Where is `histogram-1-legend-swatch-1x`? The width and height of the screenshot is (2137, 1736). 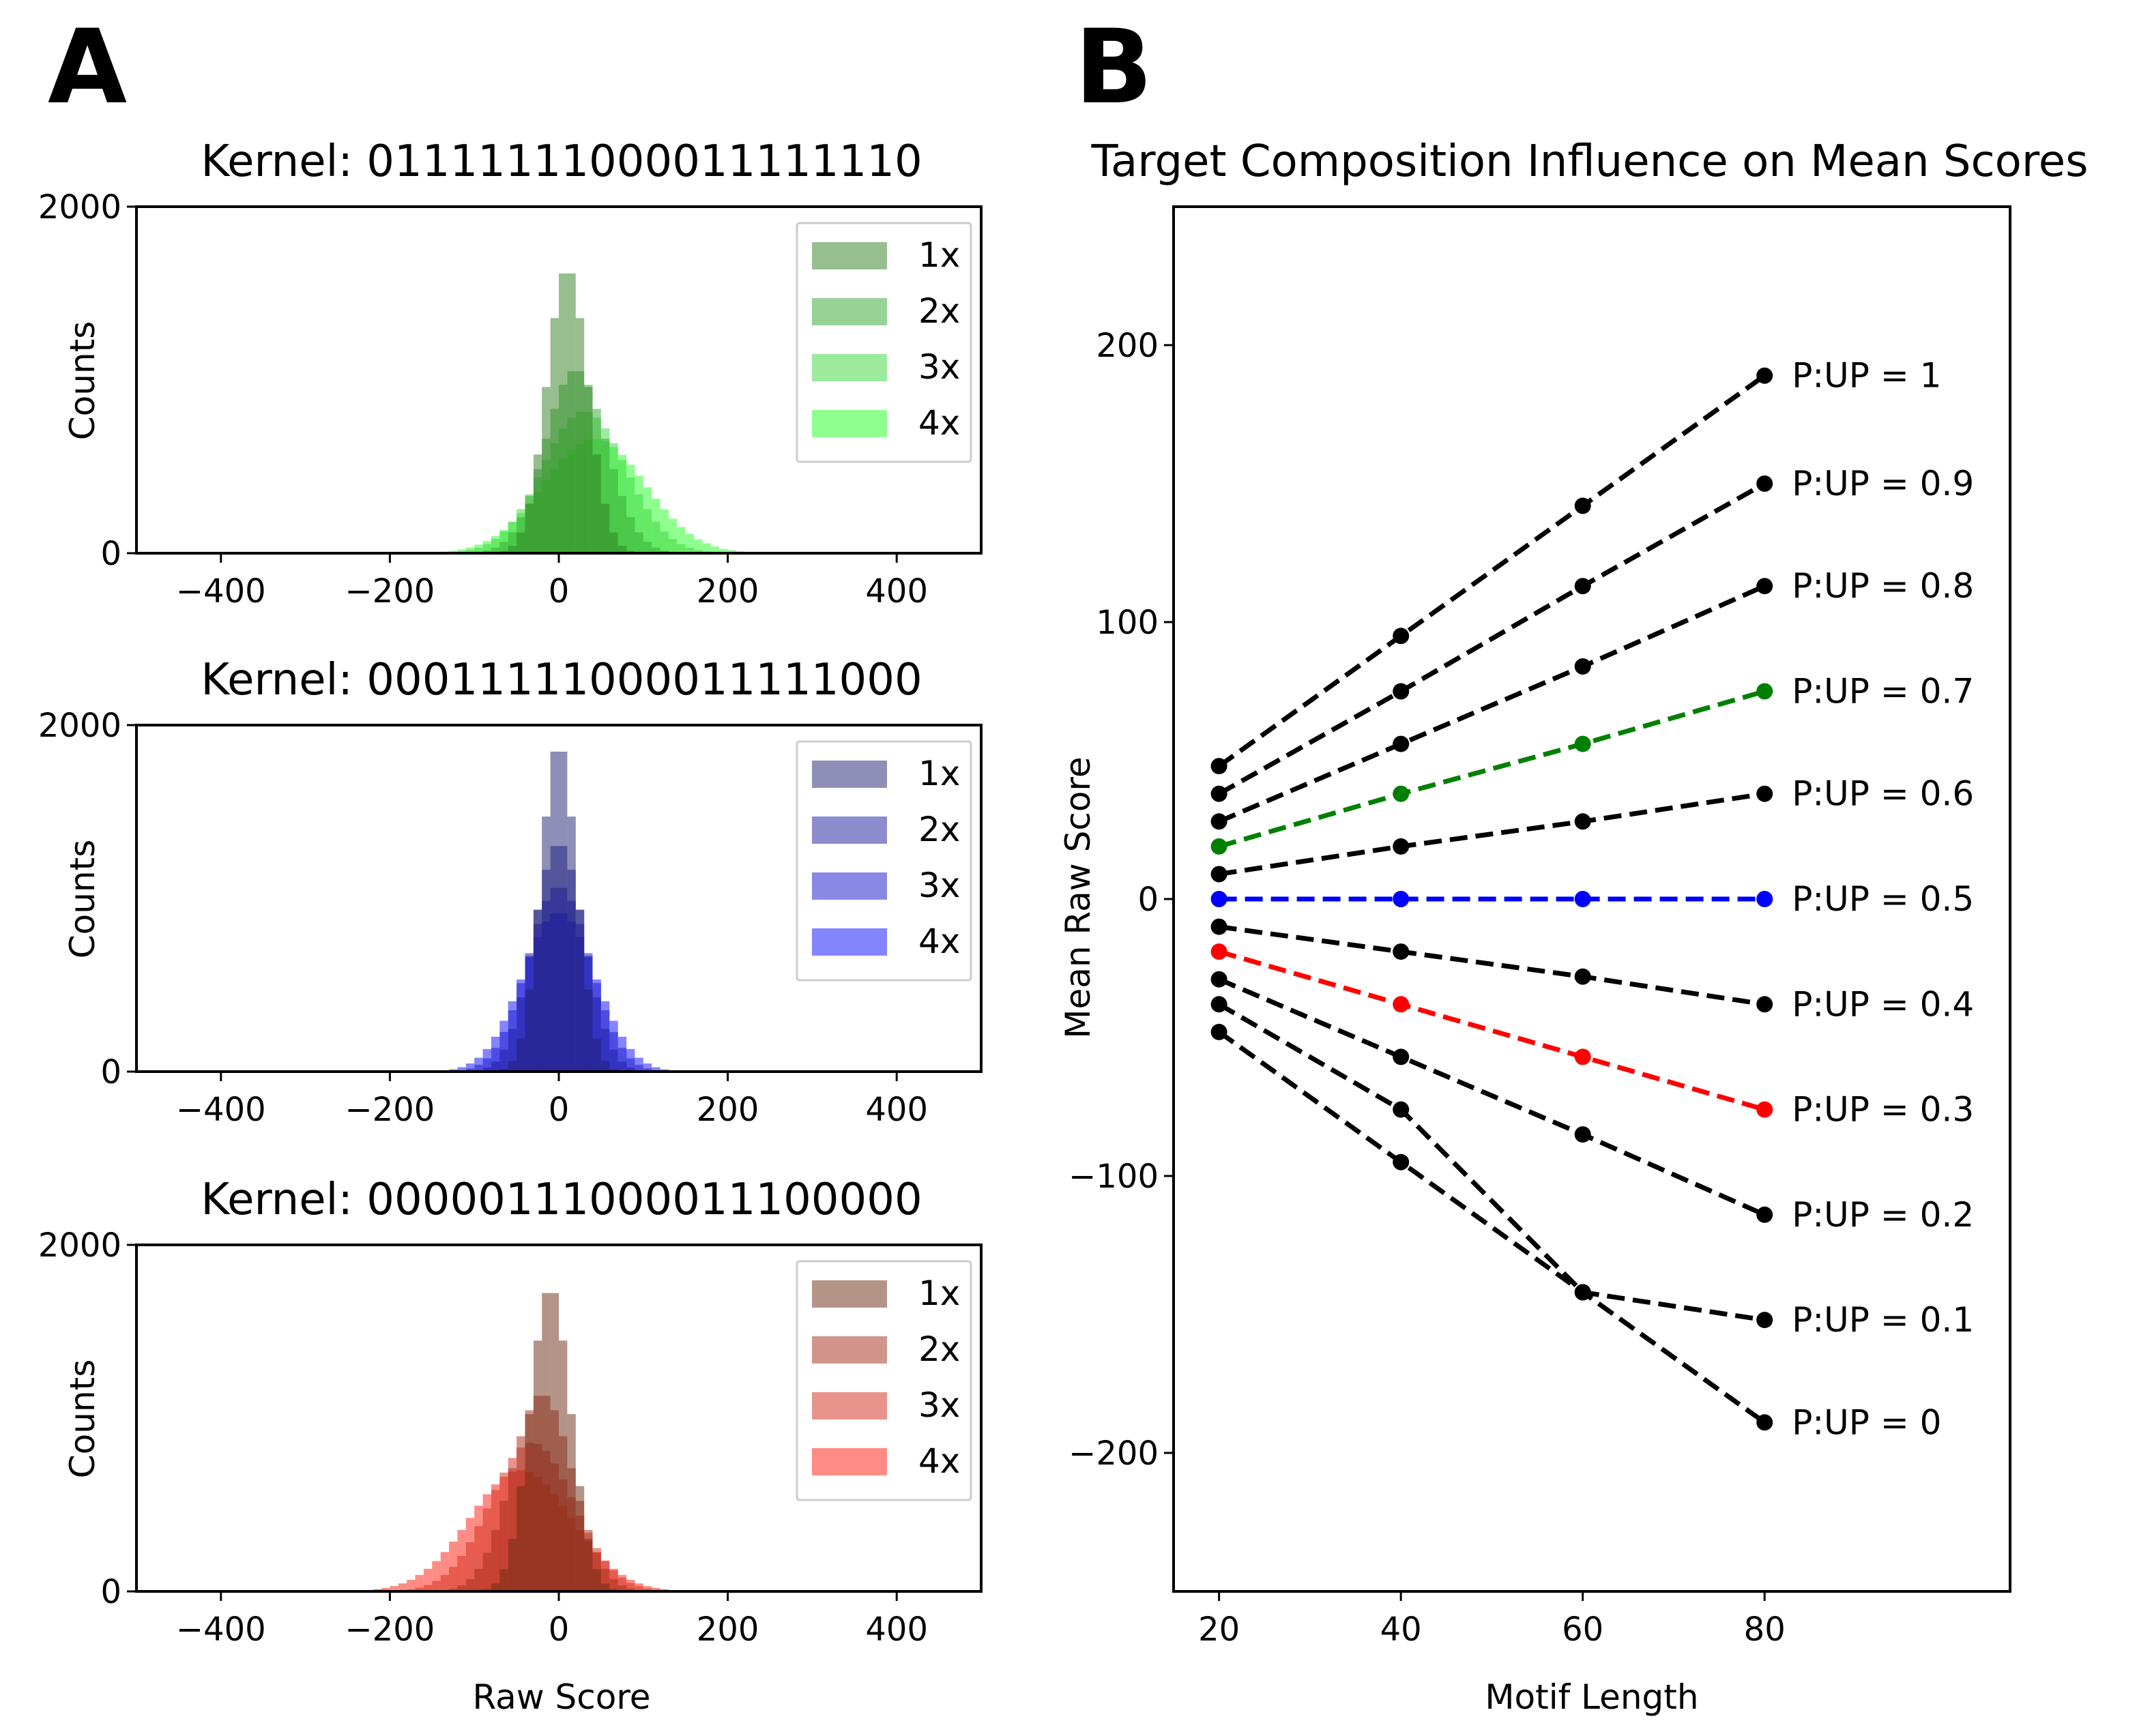 histogram-1-legend-swatch-1x is located at coordinates (849, 255).